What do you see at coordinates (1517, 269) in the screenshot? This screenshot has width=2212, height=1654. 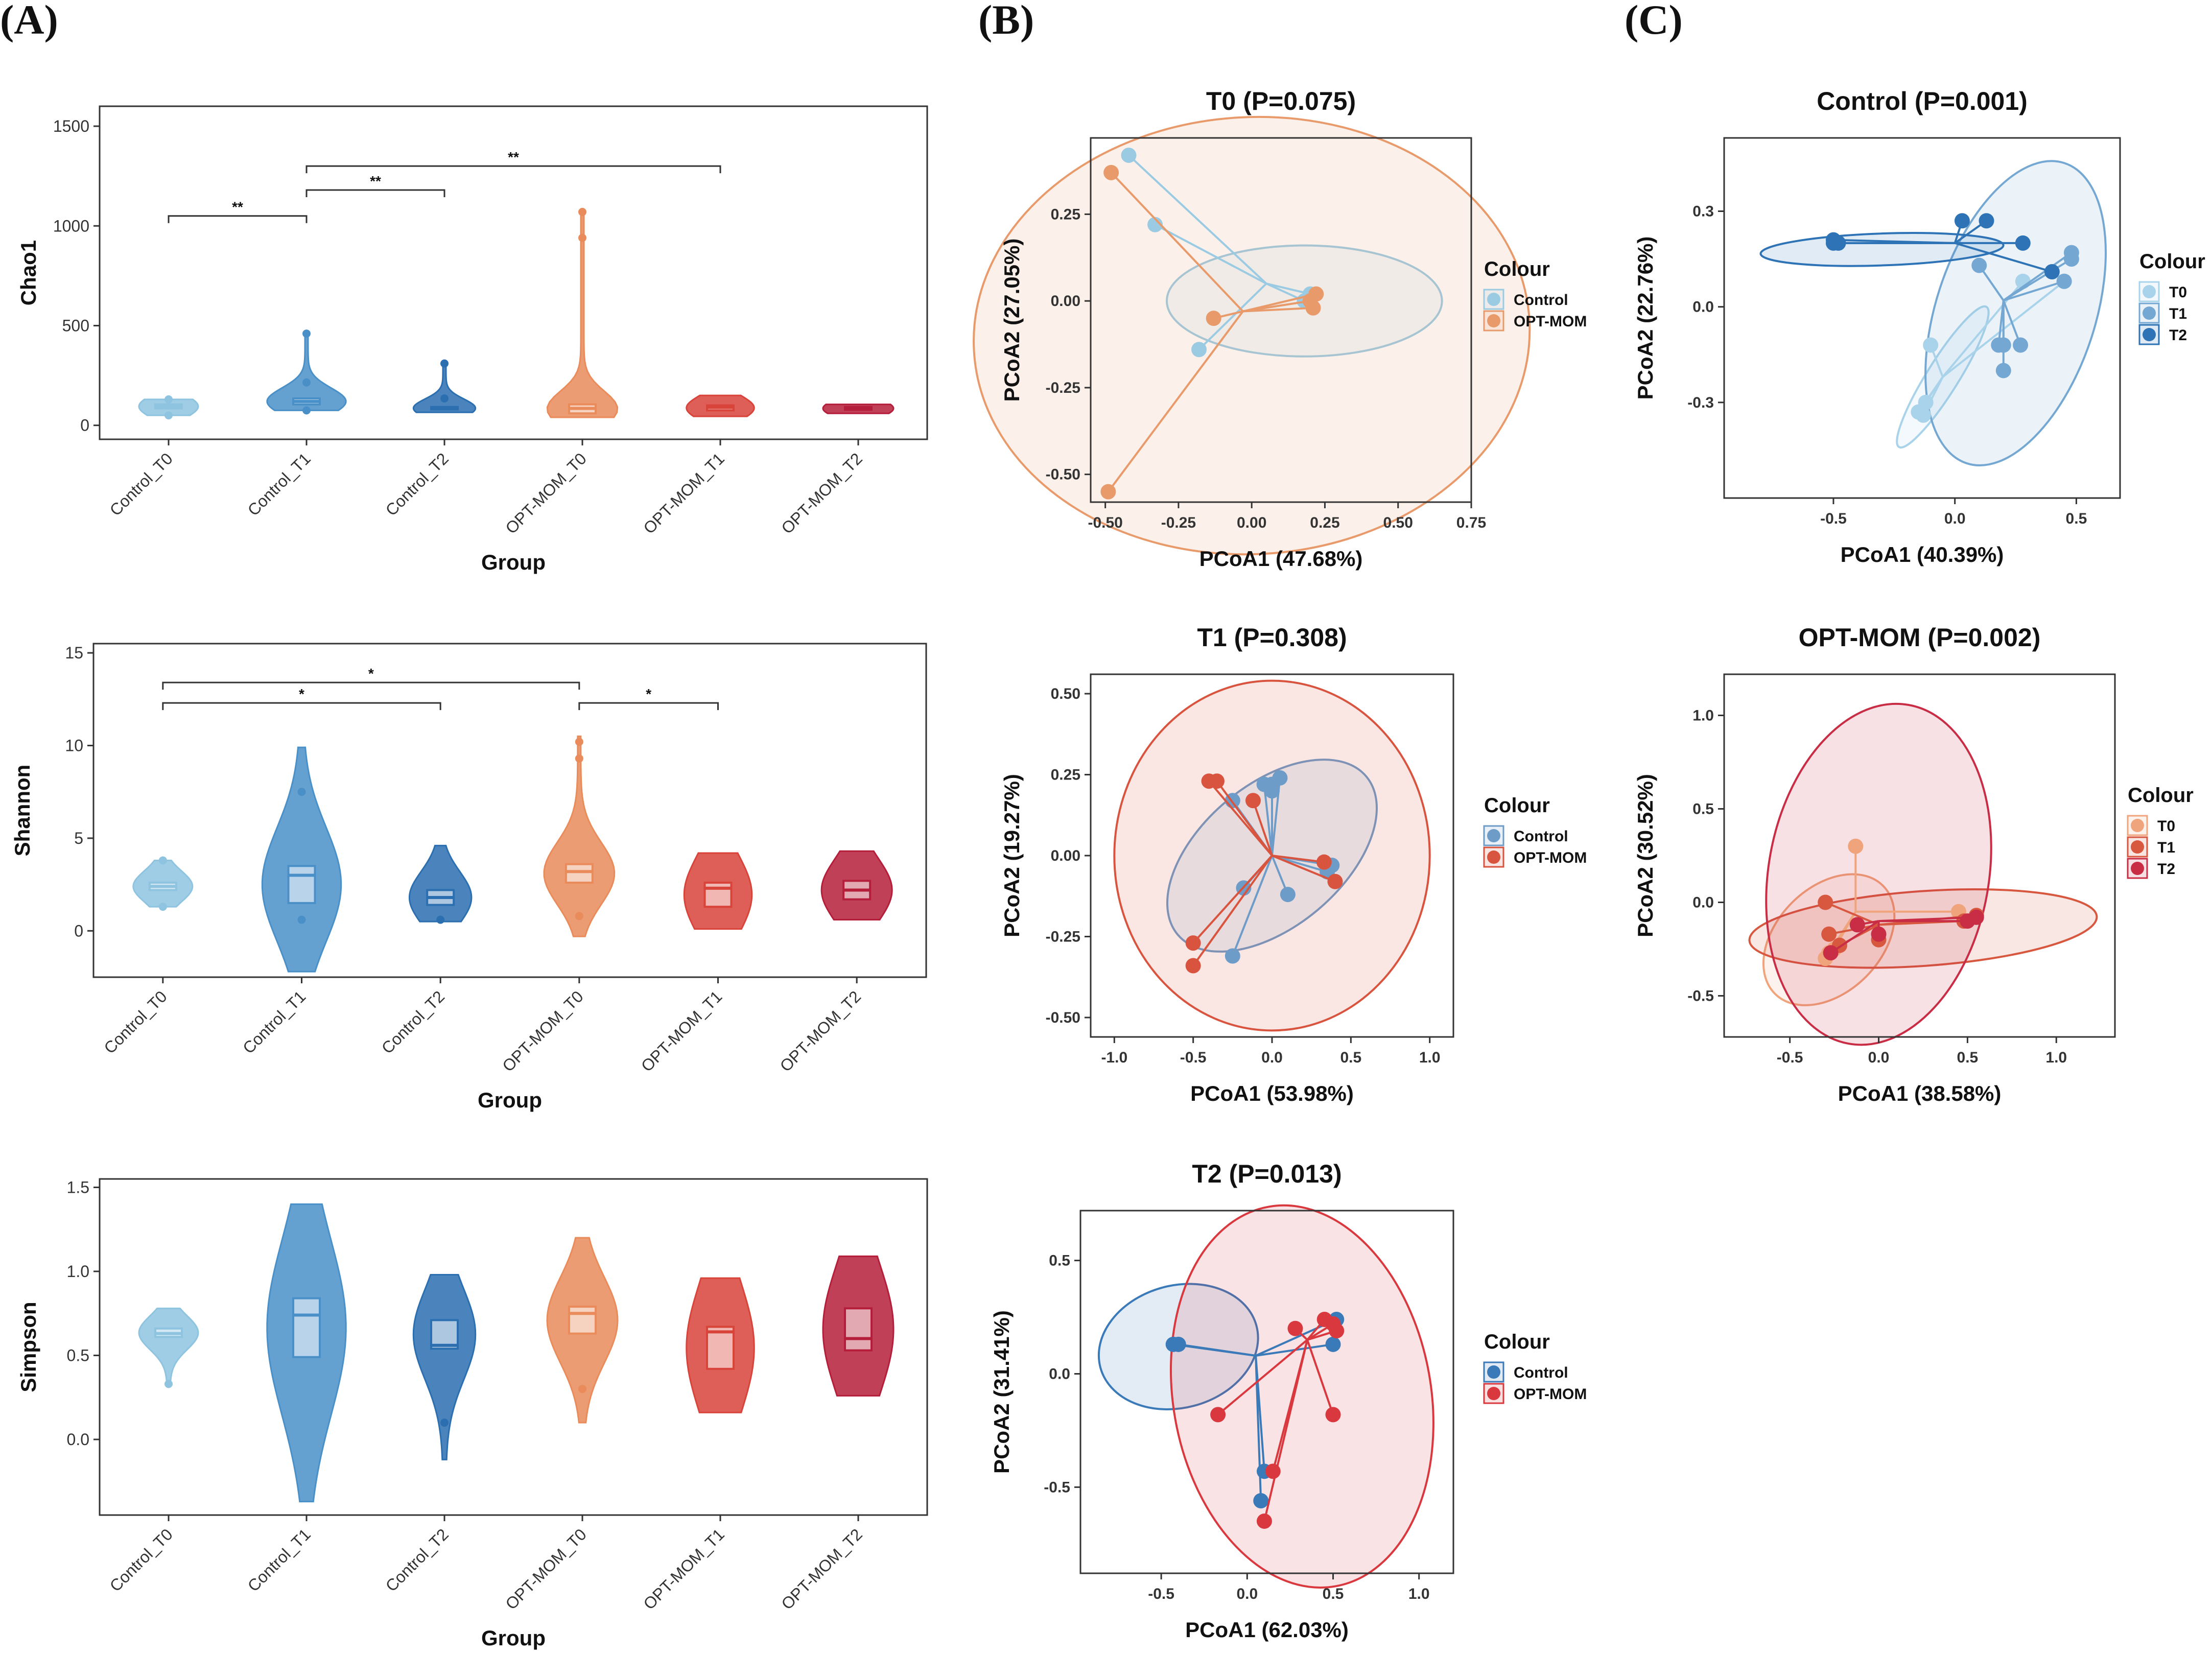 I see `legend-title: Colour` at bounding box center [1517, 269].